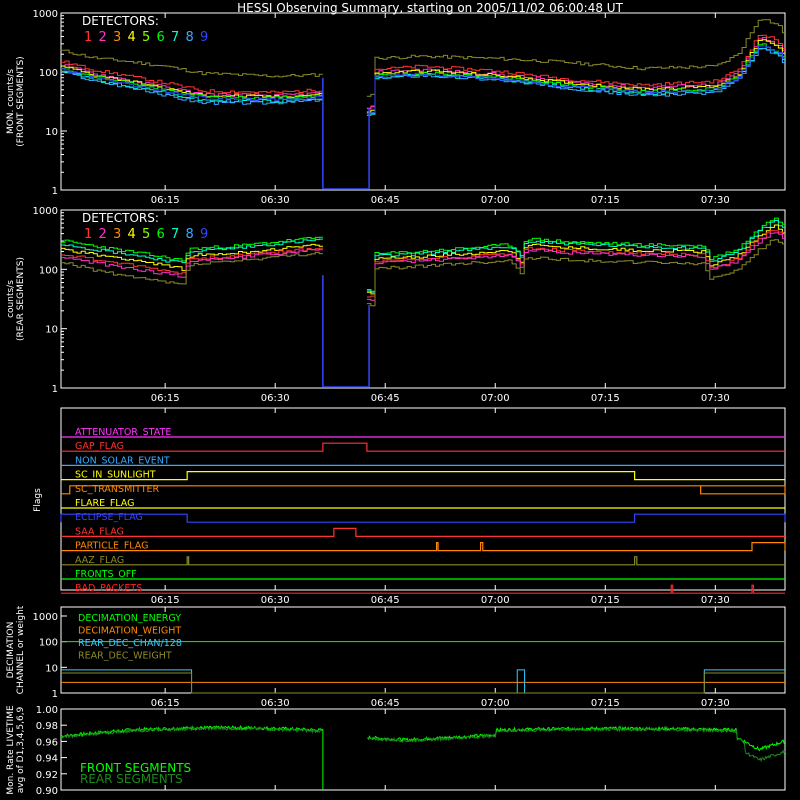  I want to click on flag-label: SAA_FLAG, so click(99, 531).